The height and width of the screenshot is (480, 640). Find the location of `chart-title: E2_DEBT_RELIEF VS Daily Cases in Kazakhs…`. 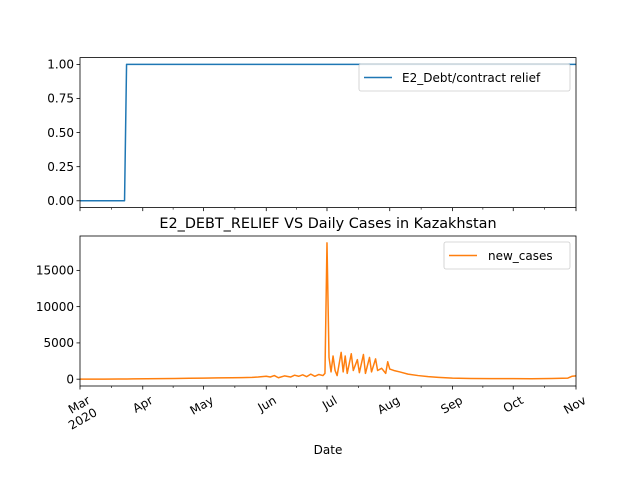

chart-title: E2_DEBT_RELIEF VS Daily Cases in Kazakhs… is located at coordinates (327, 224).